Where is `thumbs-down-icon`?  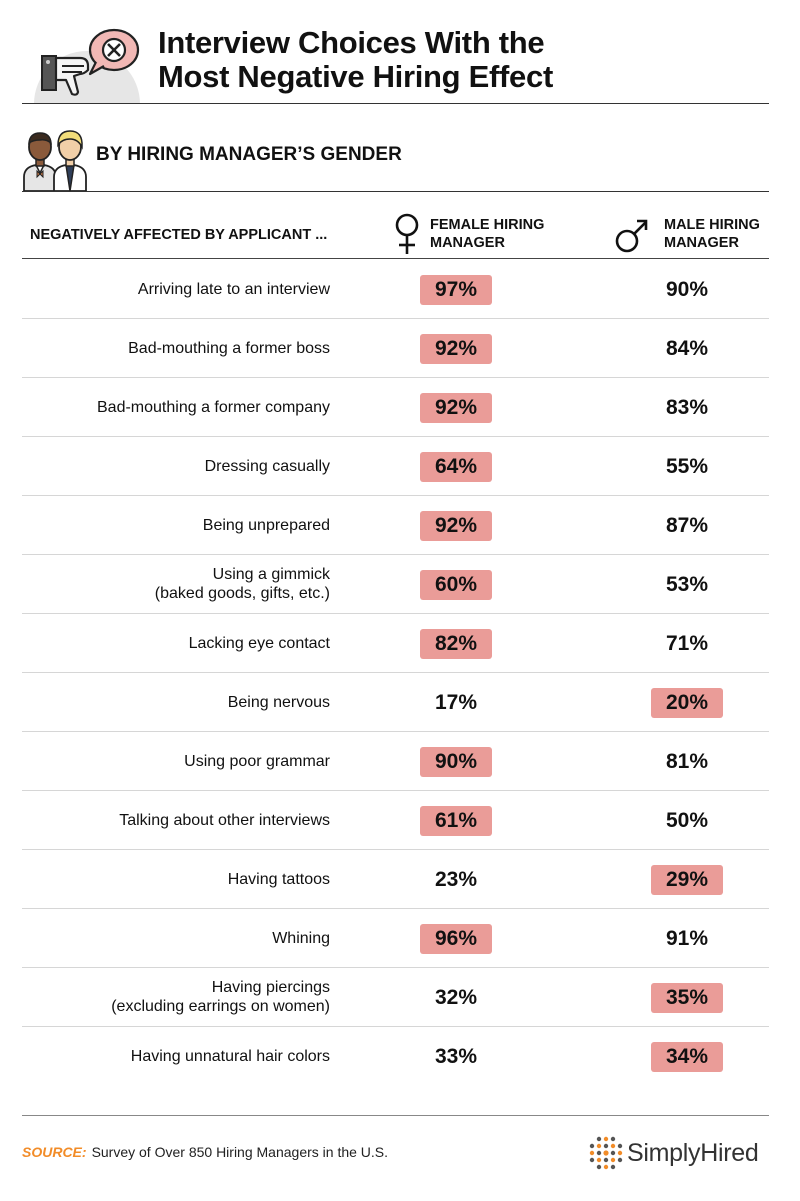
thumbs-down-icon is located at coordinates (87, 66).